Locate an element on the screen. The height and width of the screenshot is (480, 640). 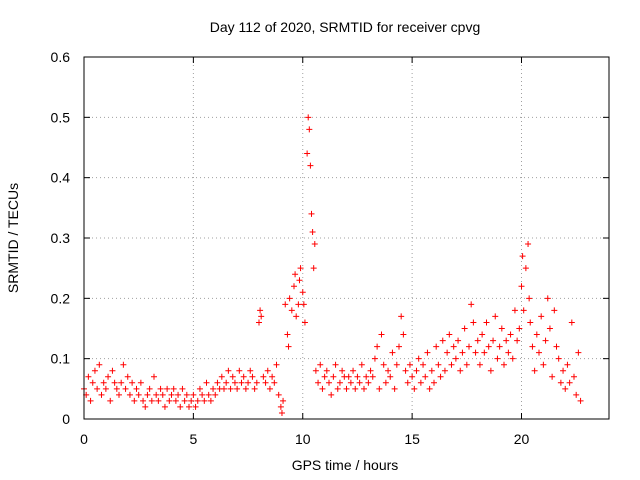
y-tick-label: 0.5 is located at coordinates (61, 117).